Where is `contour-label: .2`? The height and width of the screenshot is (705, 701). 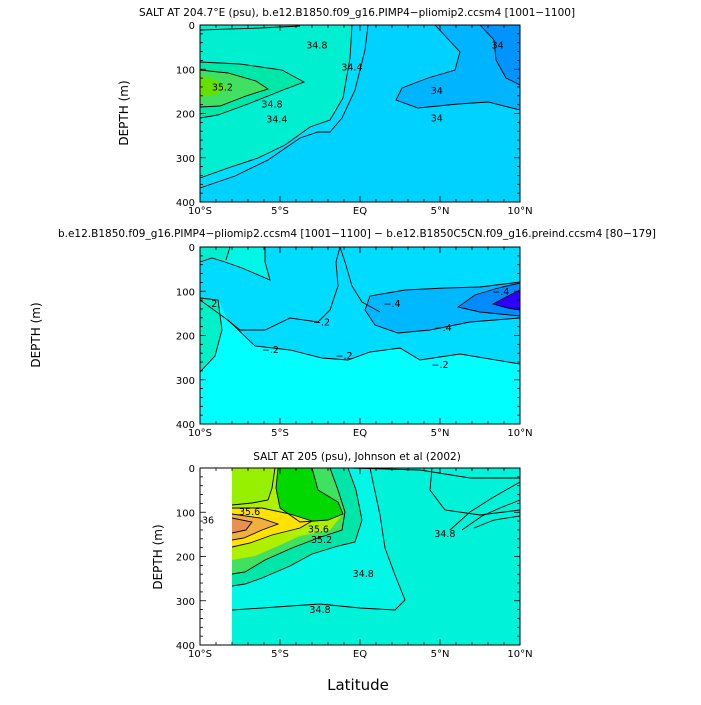 contour-label: .2 is located at coordinates (212, 304).